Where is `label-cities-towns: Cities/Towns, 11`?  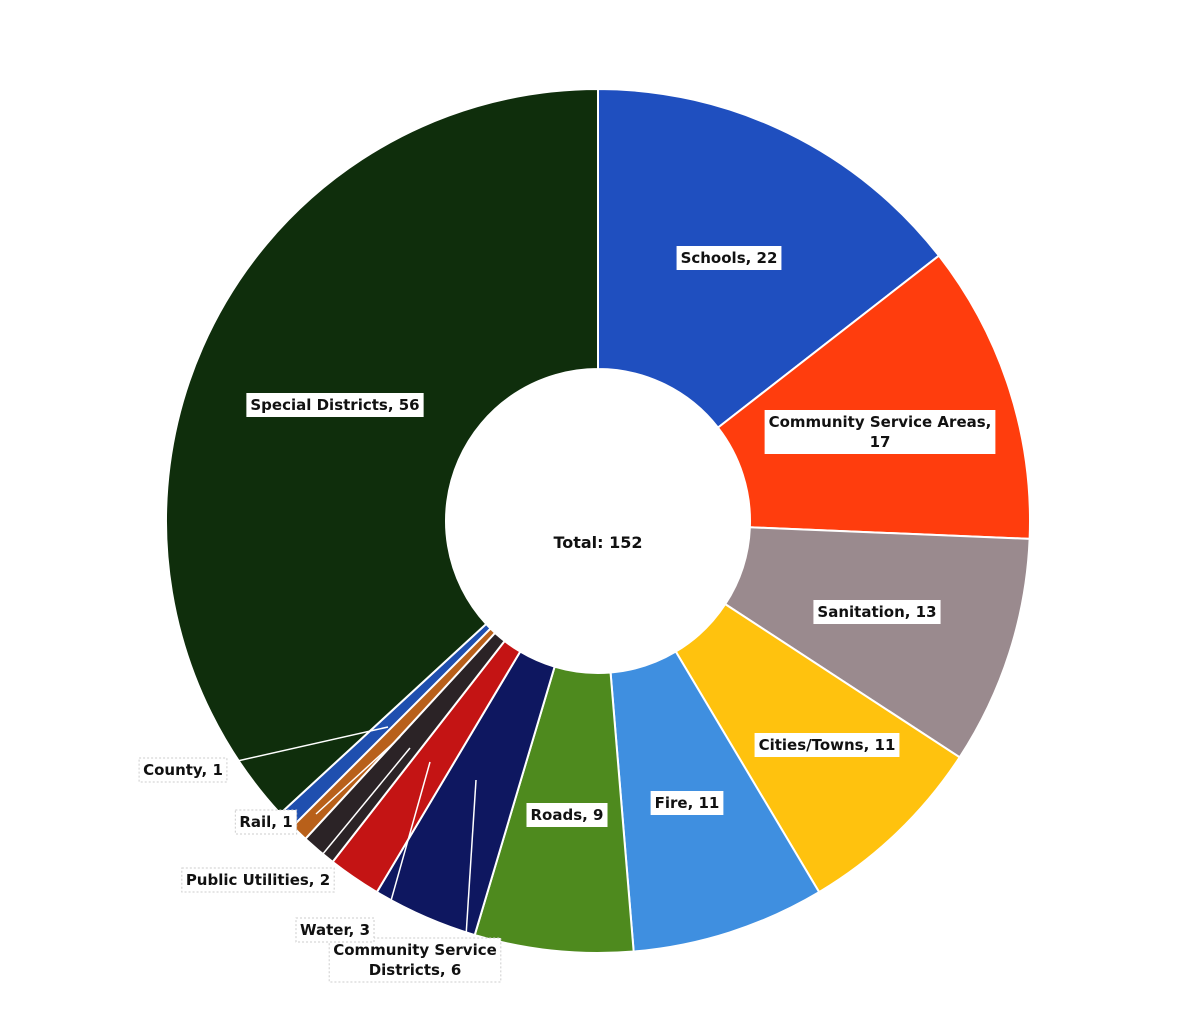 label-cities-towns: Cities/Towns, 11 is located at coordinates (827, 745).